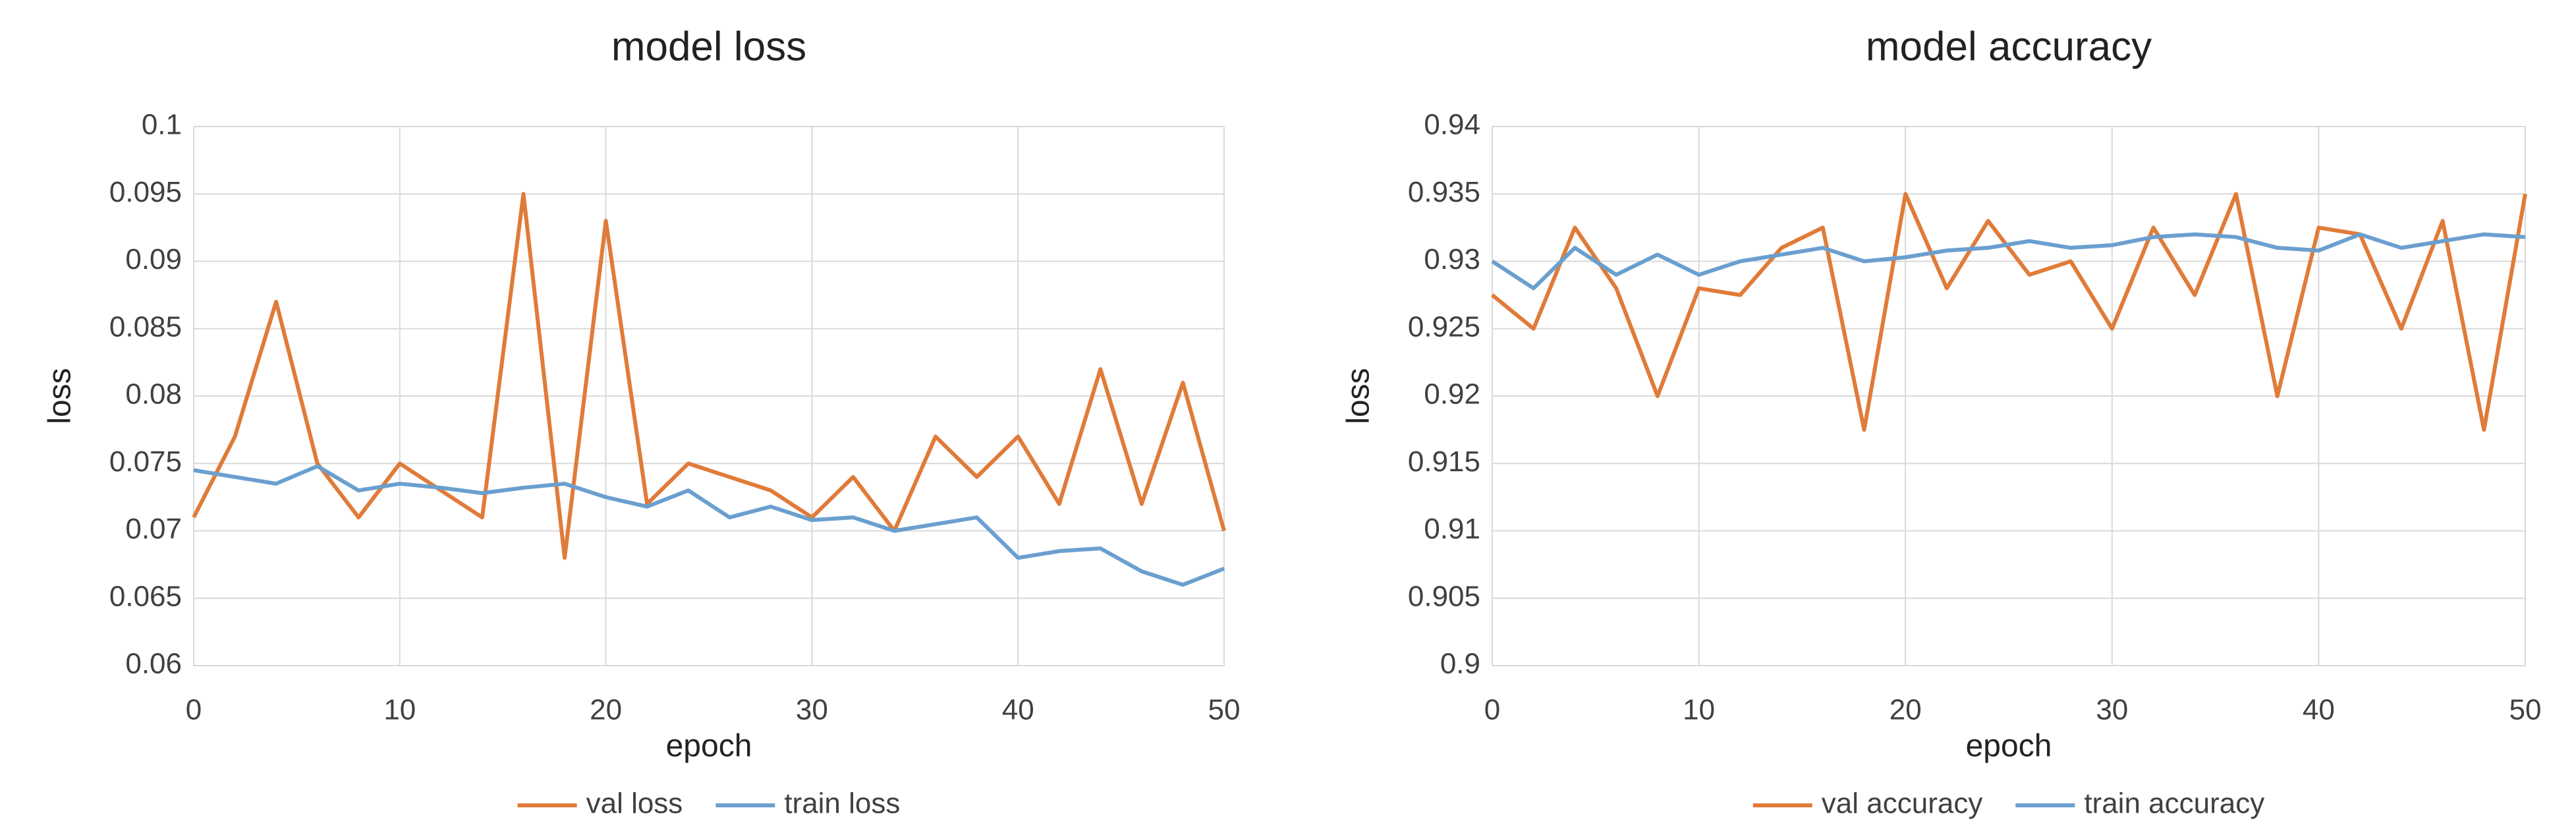 This screenshot has height=837, width=2576. What do you see at coordinates (153, 529) in the screenshot?
I see `y-tick-label: 0.07` at bounding box center [153, 529].